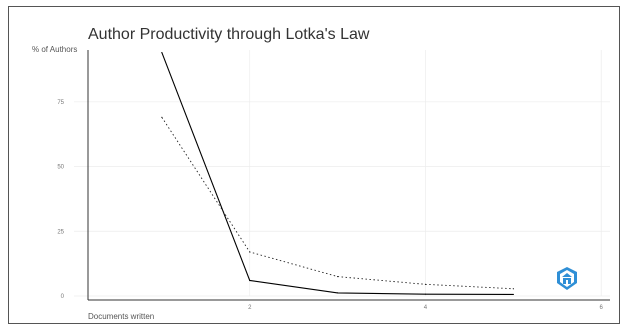  I want to click on y-tick-label: 0, so click(63, 297).